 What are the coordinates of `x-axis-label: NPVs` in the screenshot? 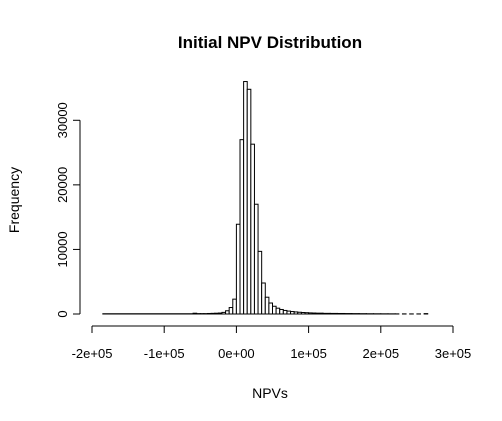 It's located at (270, 393).